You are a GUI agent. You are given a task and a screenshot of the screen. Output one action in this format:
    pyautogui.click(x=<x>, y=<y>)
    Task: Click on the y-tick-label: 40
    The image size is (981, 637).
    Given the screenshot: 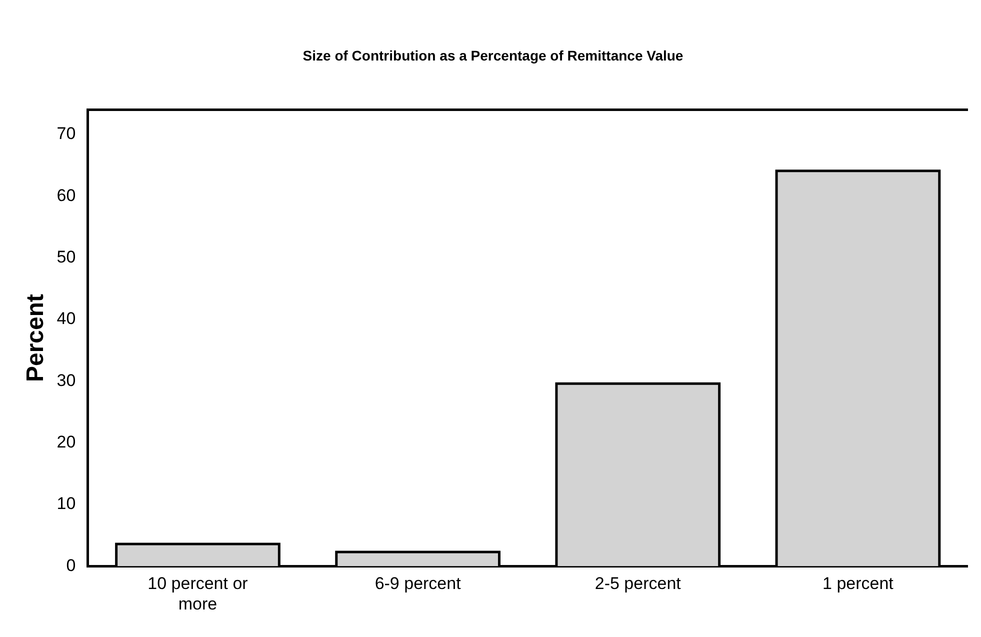 What is the action you would take?
    pyautogui.click(x=66, y=318)
    